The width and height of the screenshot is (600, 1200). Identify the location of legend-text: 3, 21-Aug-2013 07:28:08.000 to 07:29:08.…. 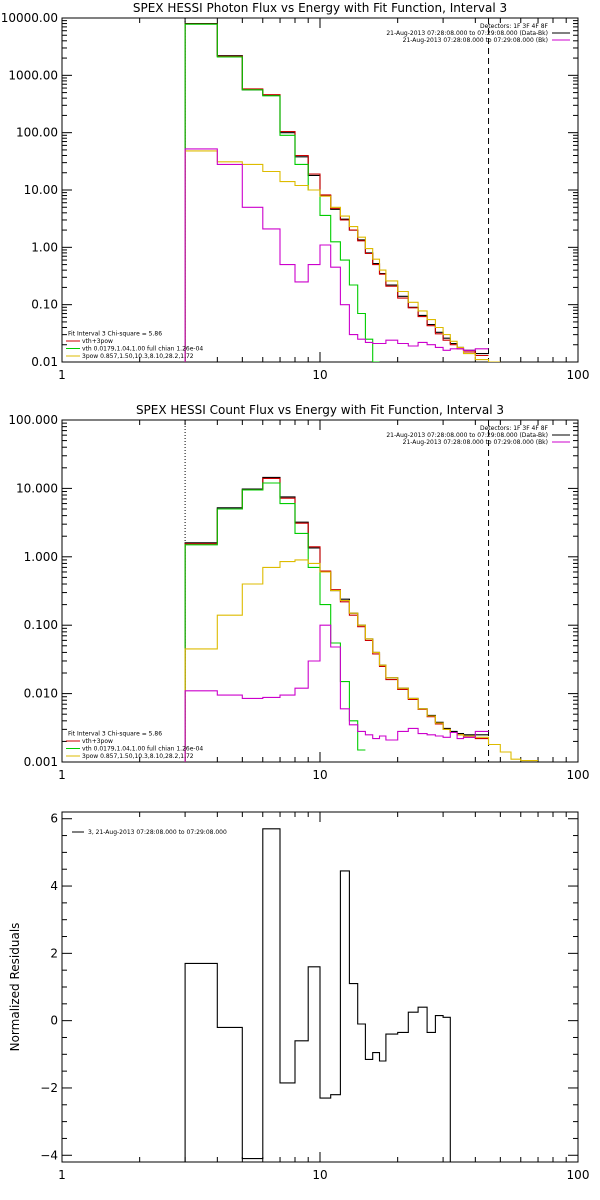
(157, 832).